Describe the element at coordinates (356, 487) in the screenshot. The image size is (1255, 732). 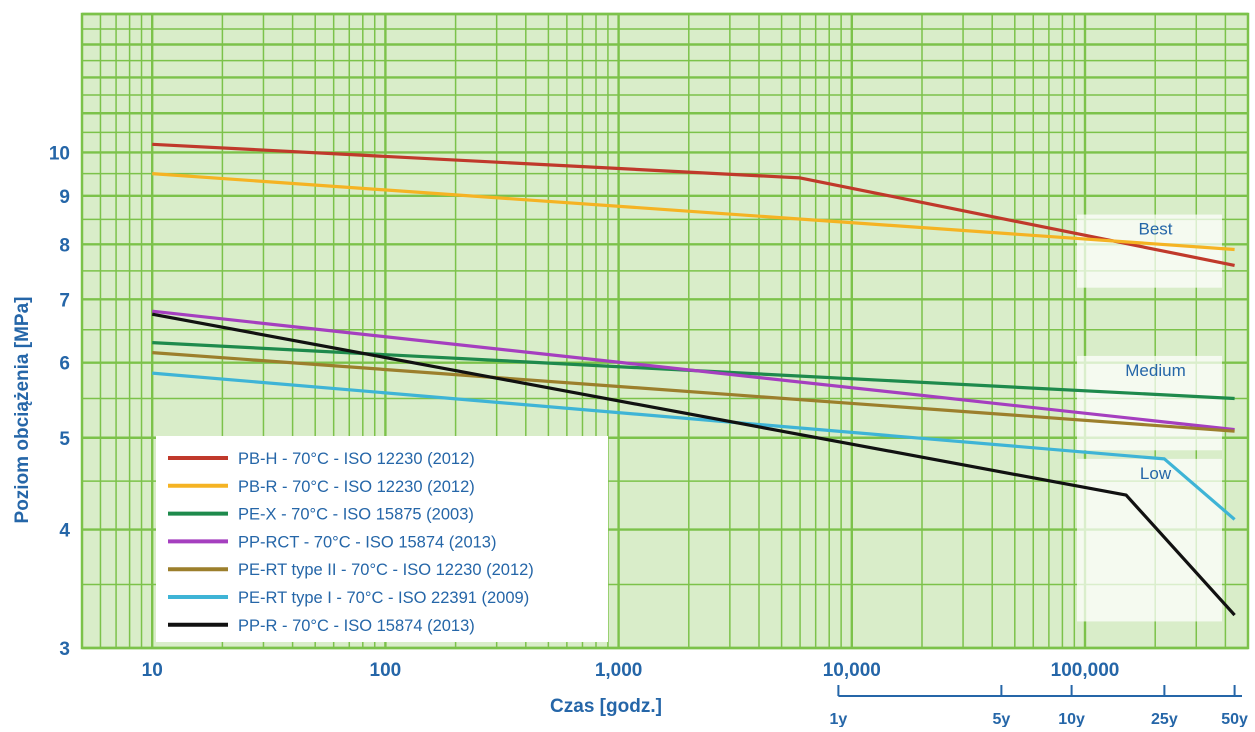
I see `legend-entry-1: PB-R - 70°C - ISO 12230 (2012)` at that location.